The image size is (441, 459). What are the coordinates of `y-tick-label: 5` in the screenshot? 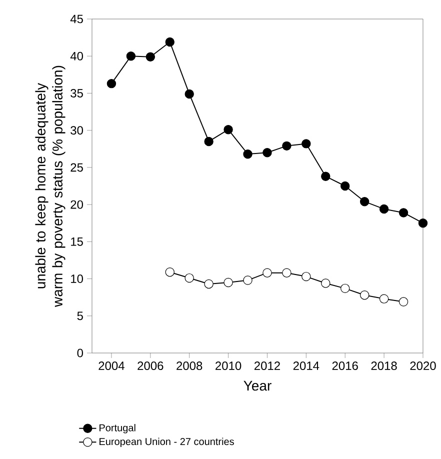 It's located at (80, 316).